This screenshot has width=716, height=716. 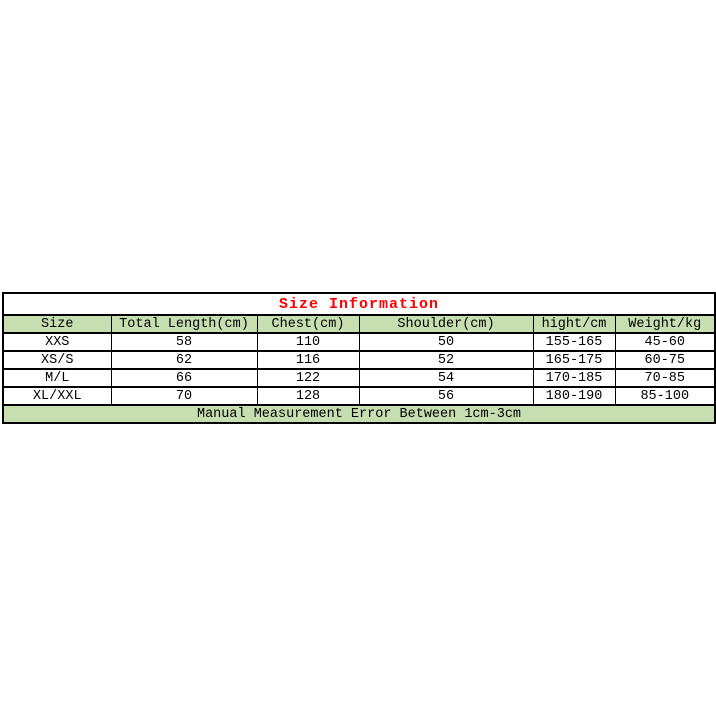 I want to click on cell-size: M/L, so click(x=57, y=378).